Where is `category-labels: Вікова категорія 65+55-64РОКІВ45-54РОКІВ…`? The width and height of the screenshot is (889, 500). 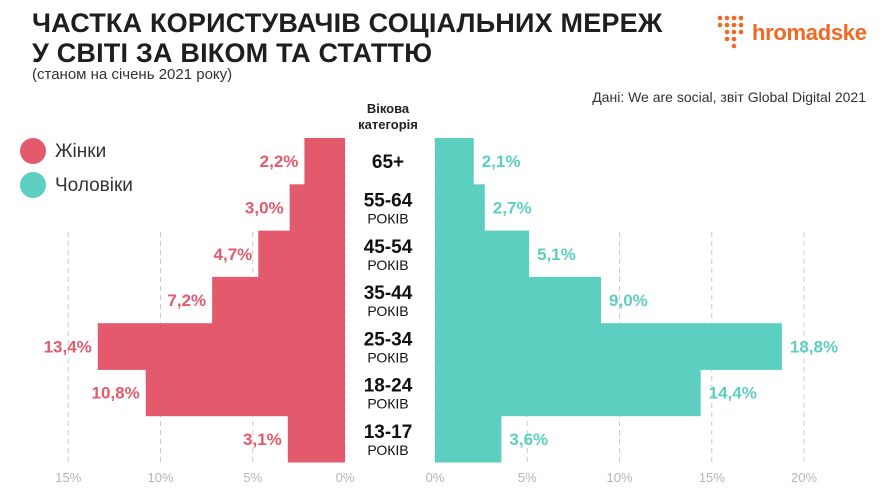
category-labels: Вікова категорія 65+55-64РОКІВ45-54РОКІВ… is located at coordinates (388, 279).